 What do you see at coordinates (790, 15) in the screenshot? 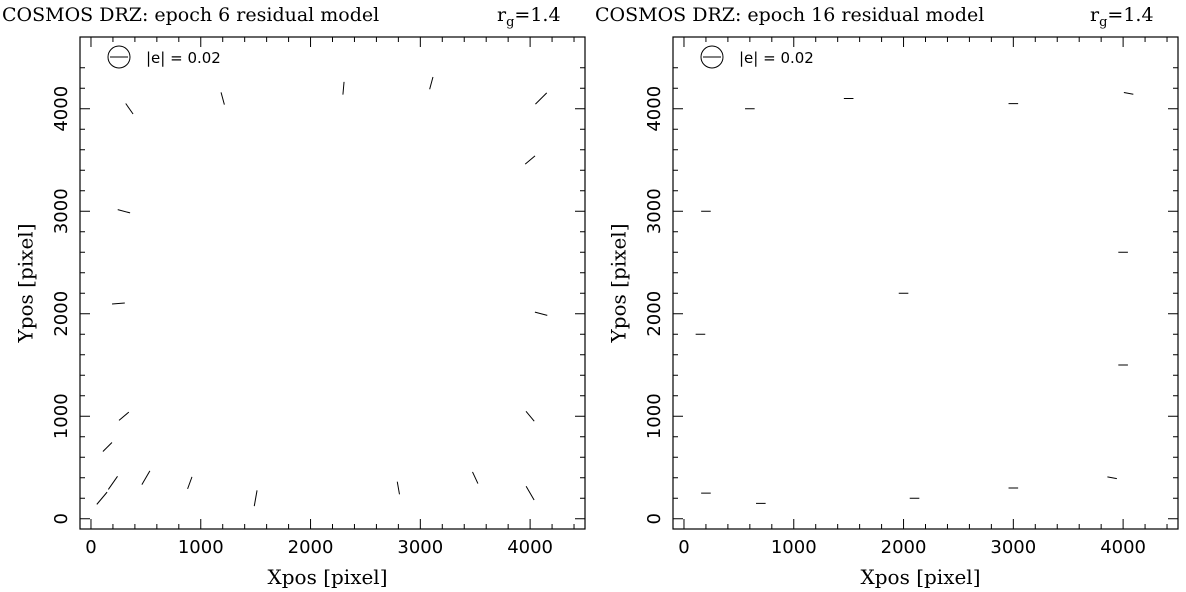
I see `plot-title: COSMOS DRZ: epoch 16 residual model` at bounding box center [790, 15].